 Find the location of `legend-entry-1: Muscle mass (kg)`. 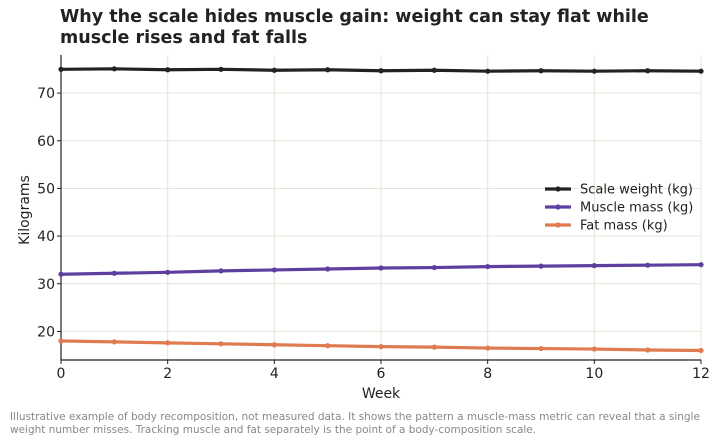

legend-entry-1: Muscle mass (kg) is located at coordinates (619, 208).